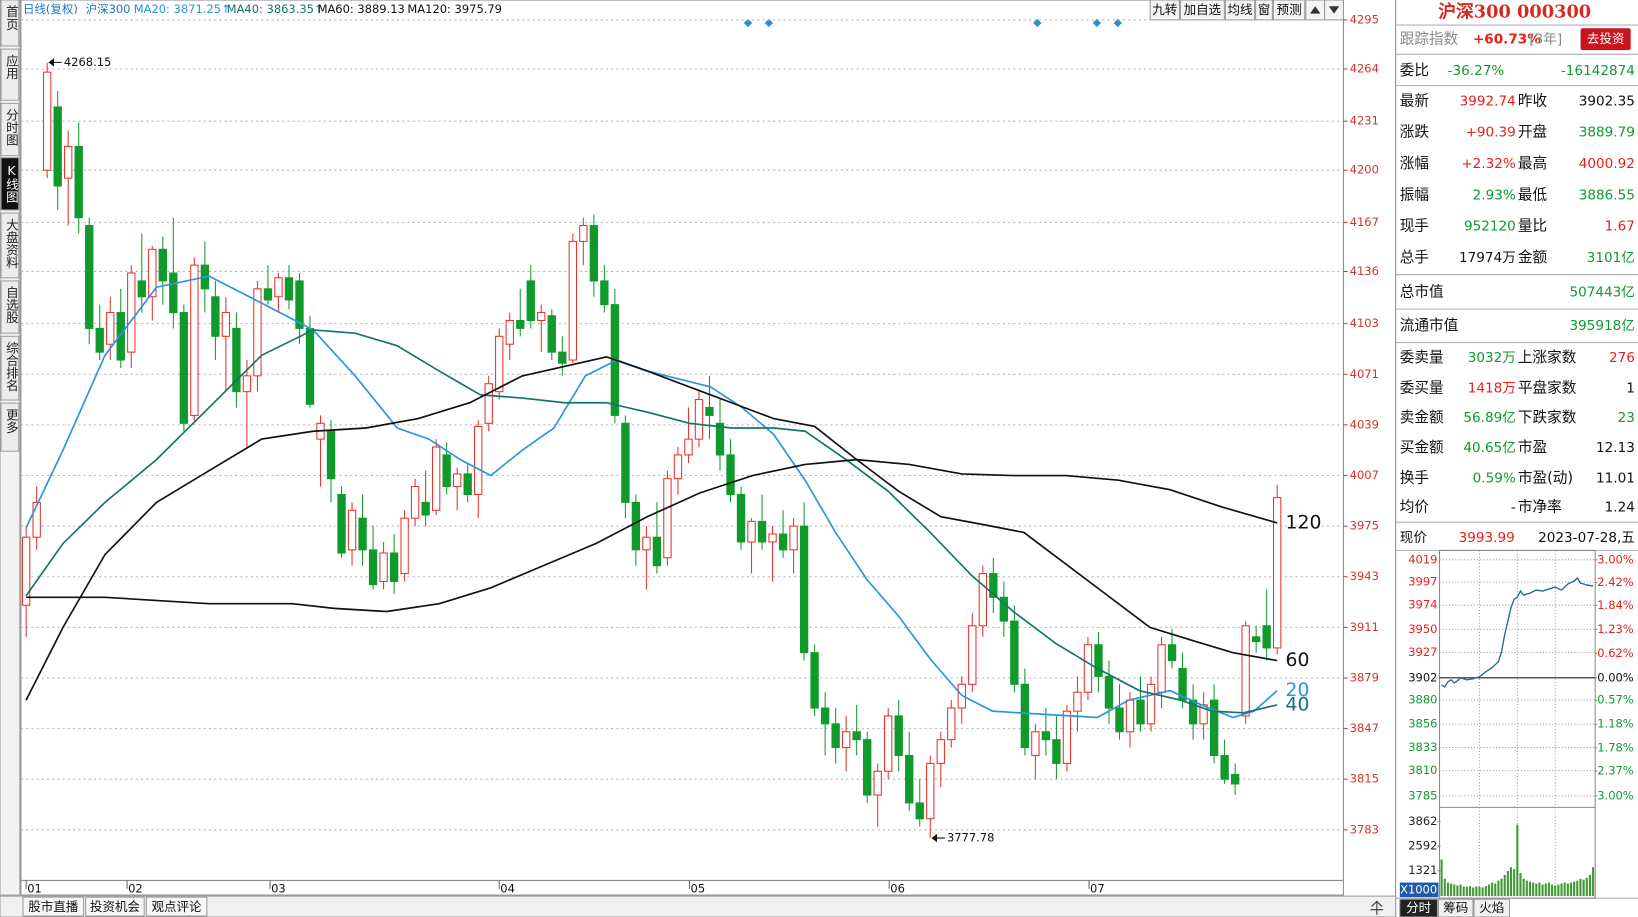  I want to click on quote-label: 最新, so click(1414, 100).